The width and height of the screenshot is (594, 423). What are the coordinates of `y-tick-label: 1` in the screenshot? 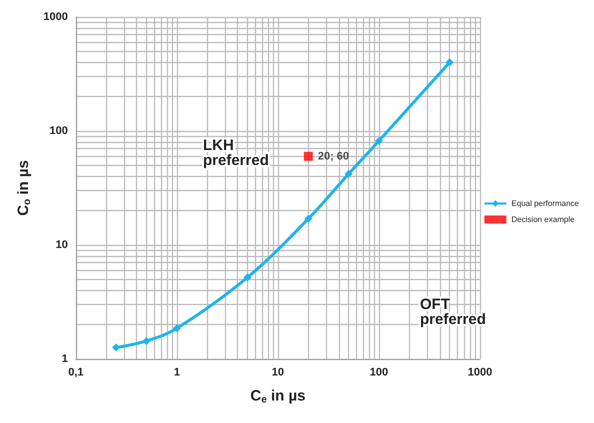 It's located at (65, 359).